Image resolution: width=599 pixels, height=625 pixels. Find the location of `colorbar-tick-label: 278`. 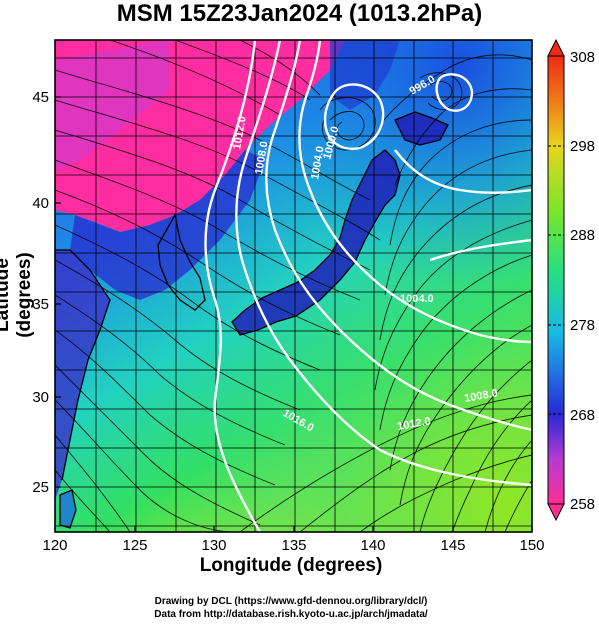

colorbar-tick-label: 278 is located at coordinates (582, 325).